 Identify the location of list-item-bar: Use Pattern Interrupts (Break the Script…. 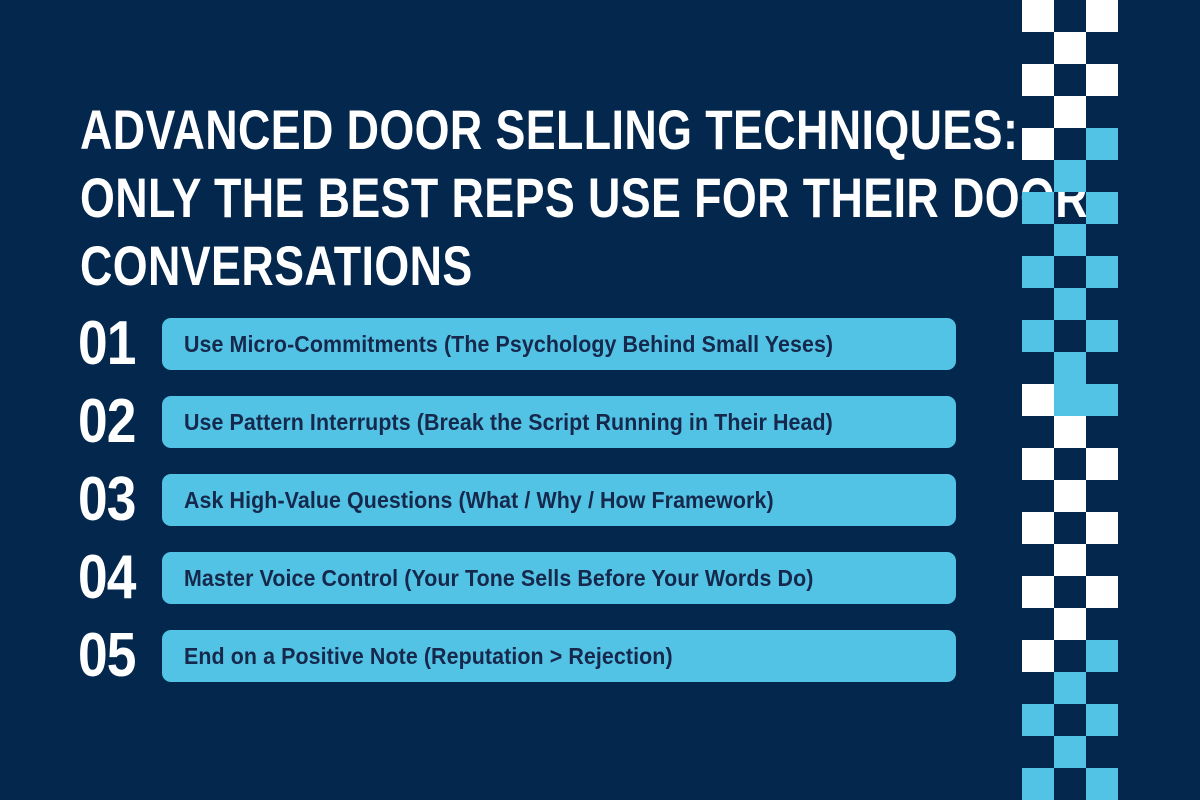
(559, 422).